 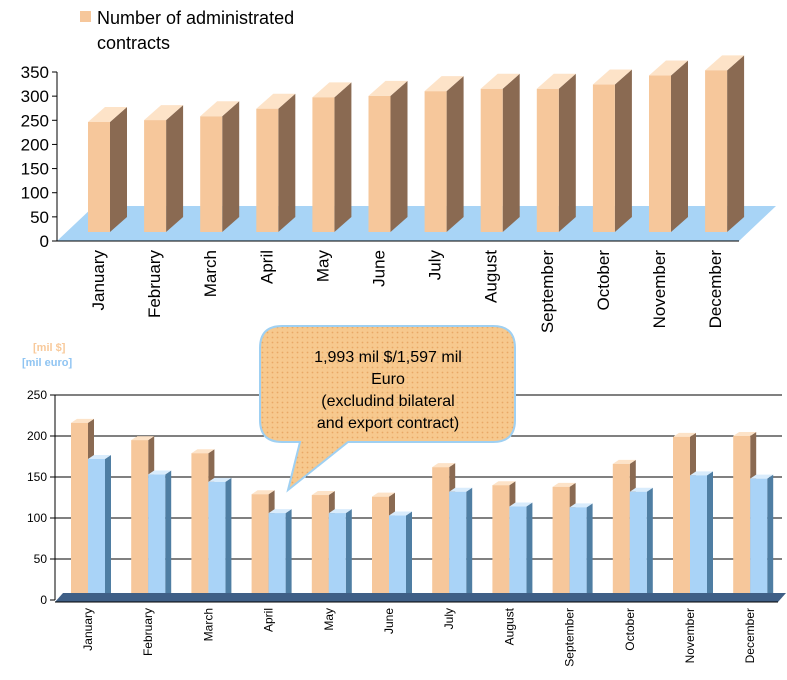 I want to click on x-label-december: December, so click(x=715, y=289).